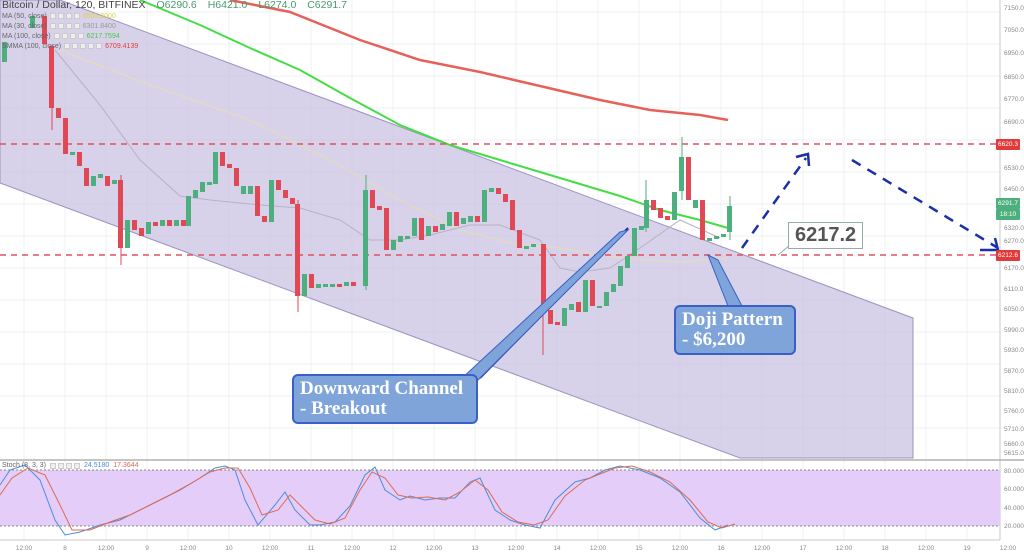 This screenshot has width=1024, height=558. Describe the element at coordinates (735, 330) in the screenshot. I see `doji-pattern-callout: Doji Pattern - $6,200` at that location.